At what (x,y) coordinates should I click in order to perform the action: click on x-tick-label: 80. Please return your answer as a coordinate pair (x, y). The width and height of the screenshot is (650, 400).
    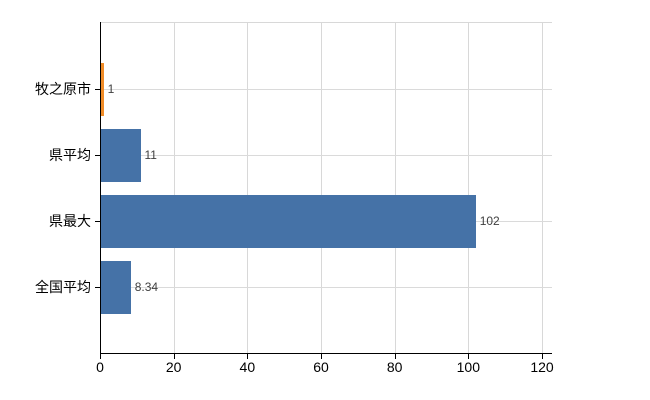
    Looking at the image, I should click on (394, 367).